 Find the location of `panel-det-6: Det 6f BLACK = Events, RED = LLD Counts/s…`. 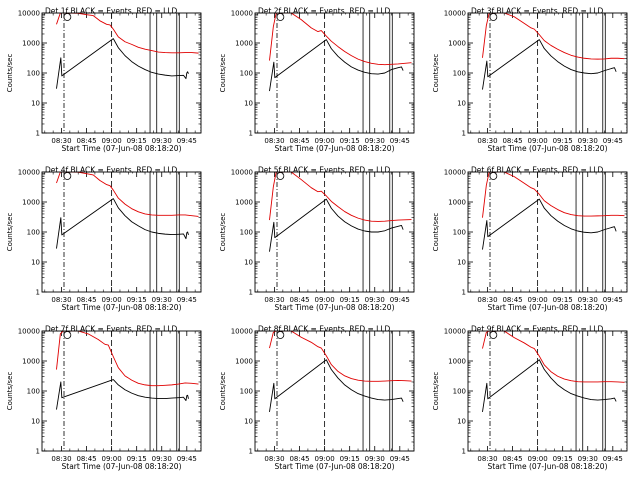

panel-det-6: Det 6f BLACK = Events, RED = LLD Counts/s… is located at coordinates (530, 239).